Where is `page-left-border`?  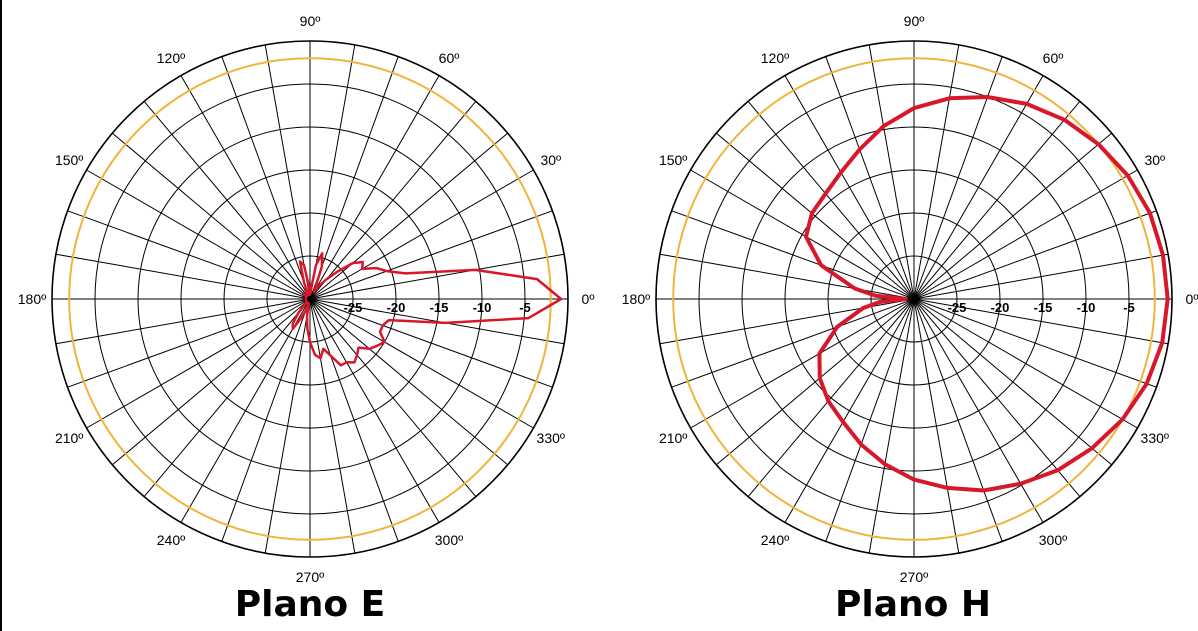 page-left-border is located at coordinates (1, 315).